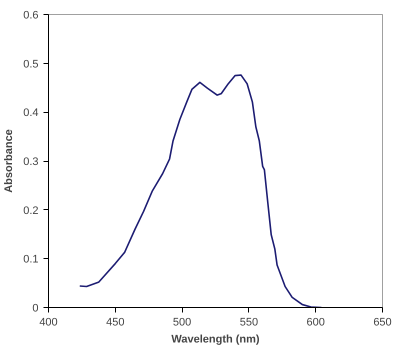 Image resolution: width=400 pixels, height=348 pixels. I want to click on x-tick-label: 550, so click(249, 322).